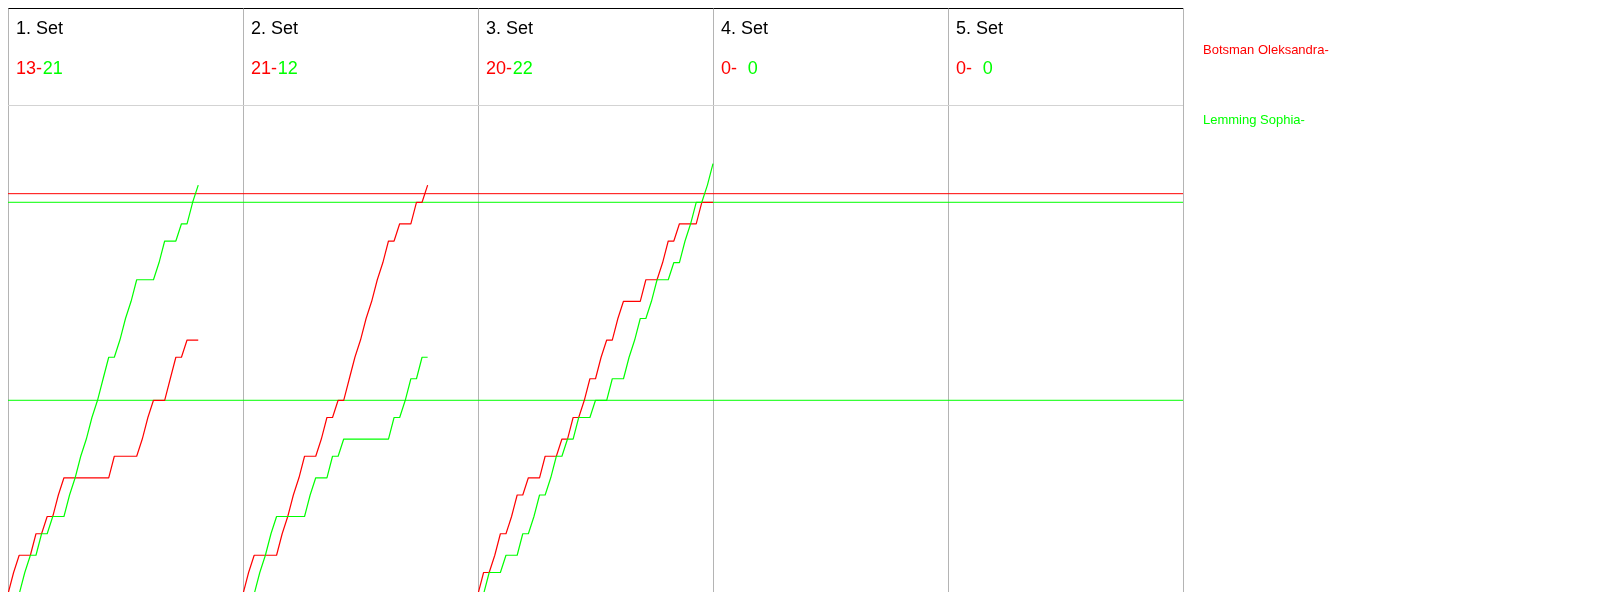 This screenshot has height=600, width=1600. What do you see at coordinates (980, 28) in the screenshot?
I see `text: 5. Set` at bounding box center [980, 28].